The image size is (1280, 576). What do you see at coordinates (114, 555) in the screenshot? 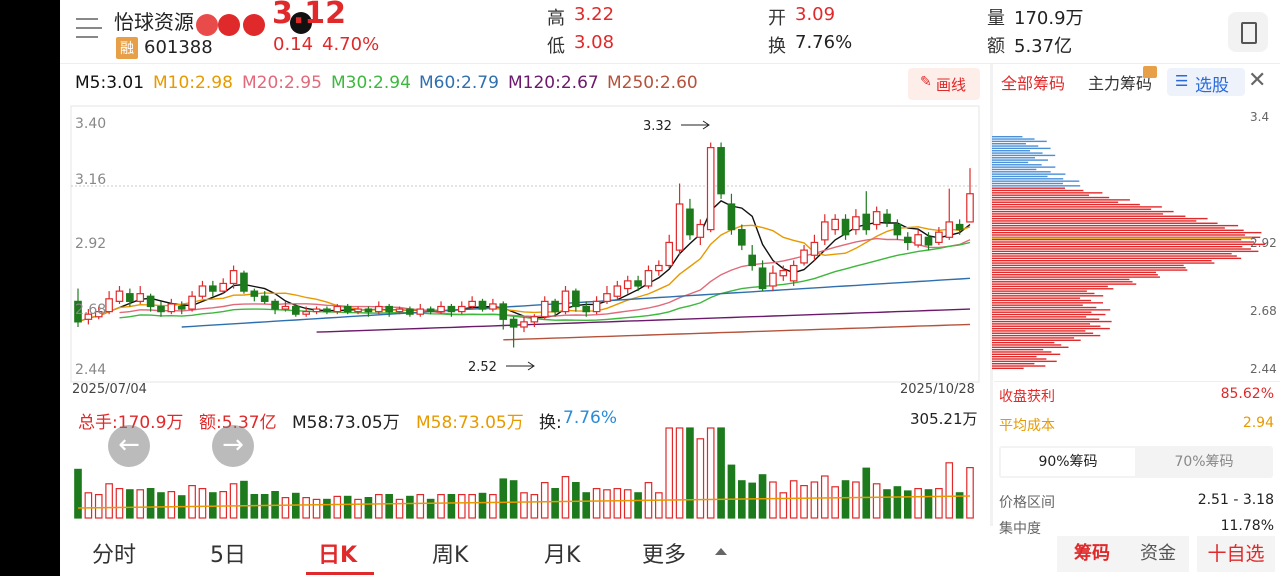
I see `tab-intraday: 分时` at bounding box center [114, 555].